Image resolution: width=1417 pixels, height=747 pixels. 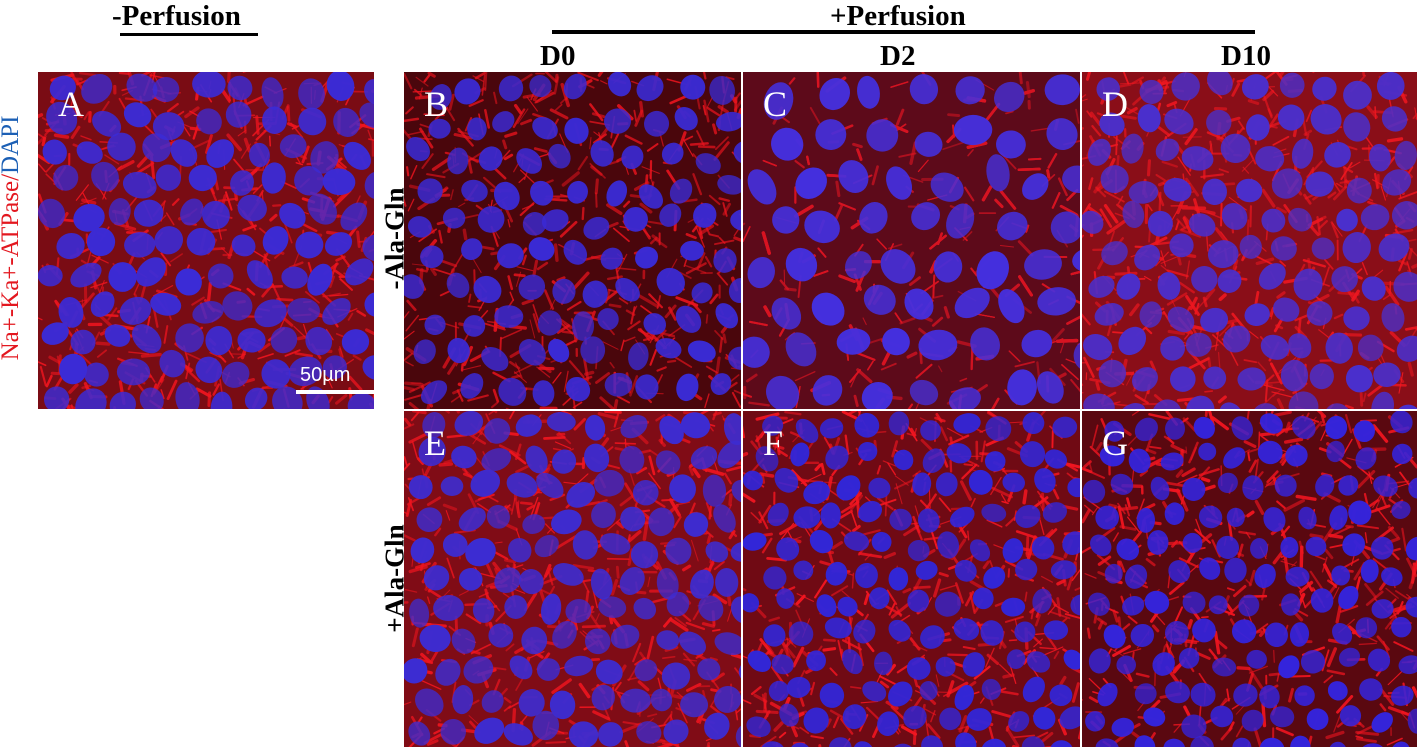 I want to click on stain-label: Na+-Ka+-ATPase/DAPI, so click(x=12, y=238).